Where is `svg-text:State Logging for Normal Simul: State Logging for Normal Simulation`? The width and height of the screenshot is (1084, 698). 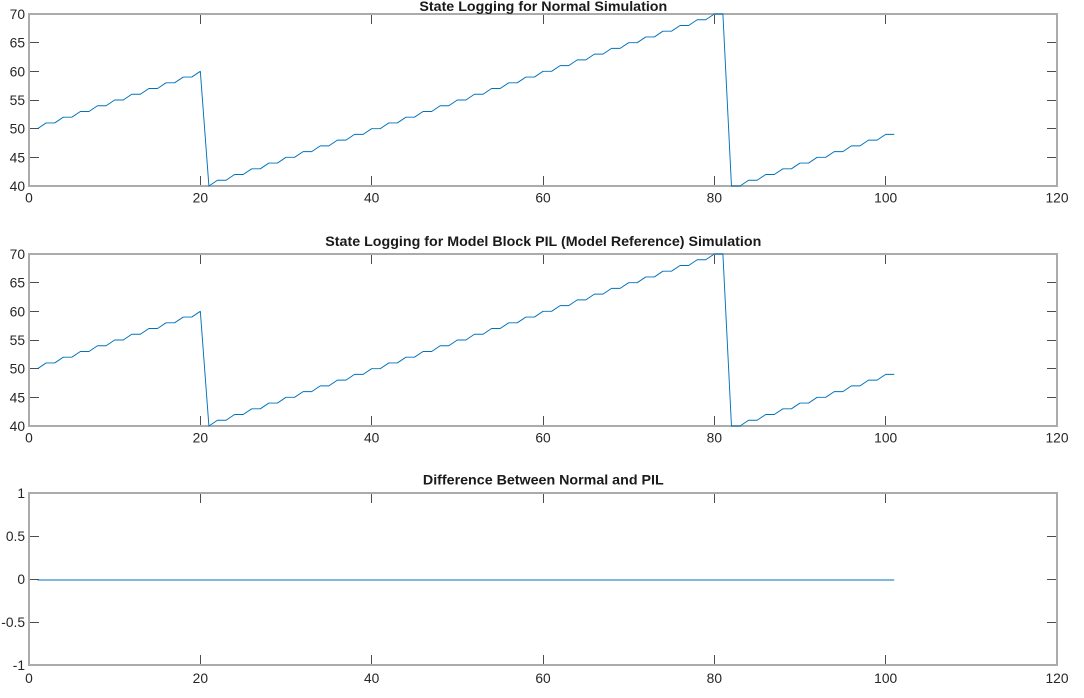
svg-text:State Logging for Normal Simul: State Logging for Normal Simulation is located at coordinates (543, 7).